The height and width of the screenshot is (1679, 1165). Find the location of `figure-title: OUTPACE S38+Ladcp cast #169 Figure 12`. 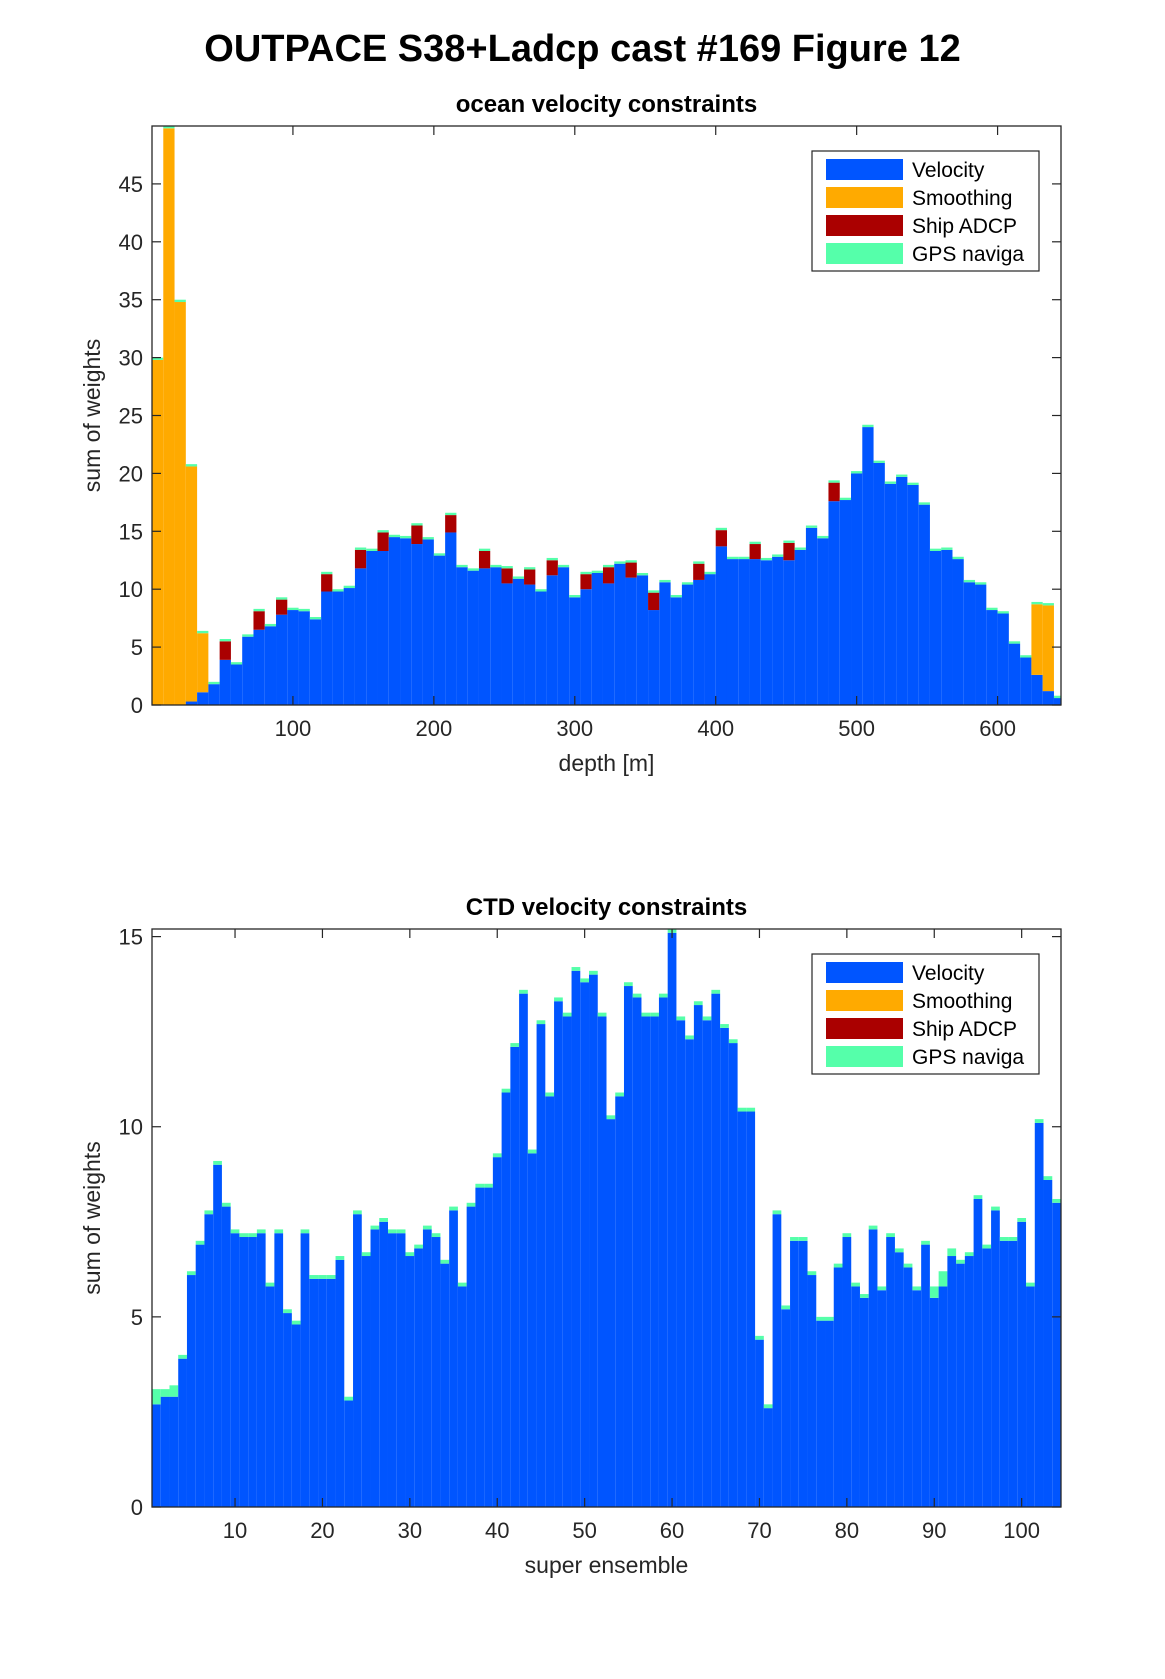

figure-title: OUTPACE S38+Ladcp cast #169 Figure 12 is located at coordinates (582, 49).